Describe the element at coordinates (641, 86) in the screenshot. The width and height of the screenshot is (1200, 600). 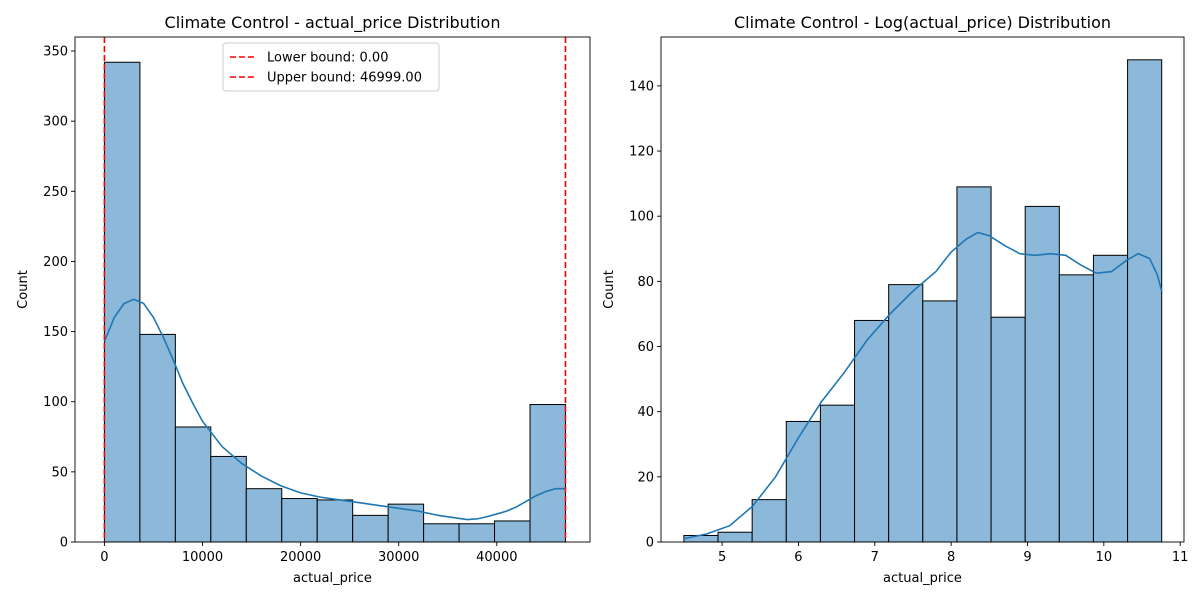
I see `y-tick-label: 140` at that location.